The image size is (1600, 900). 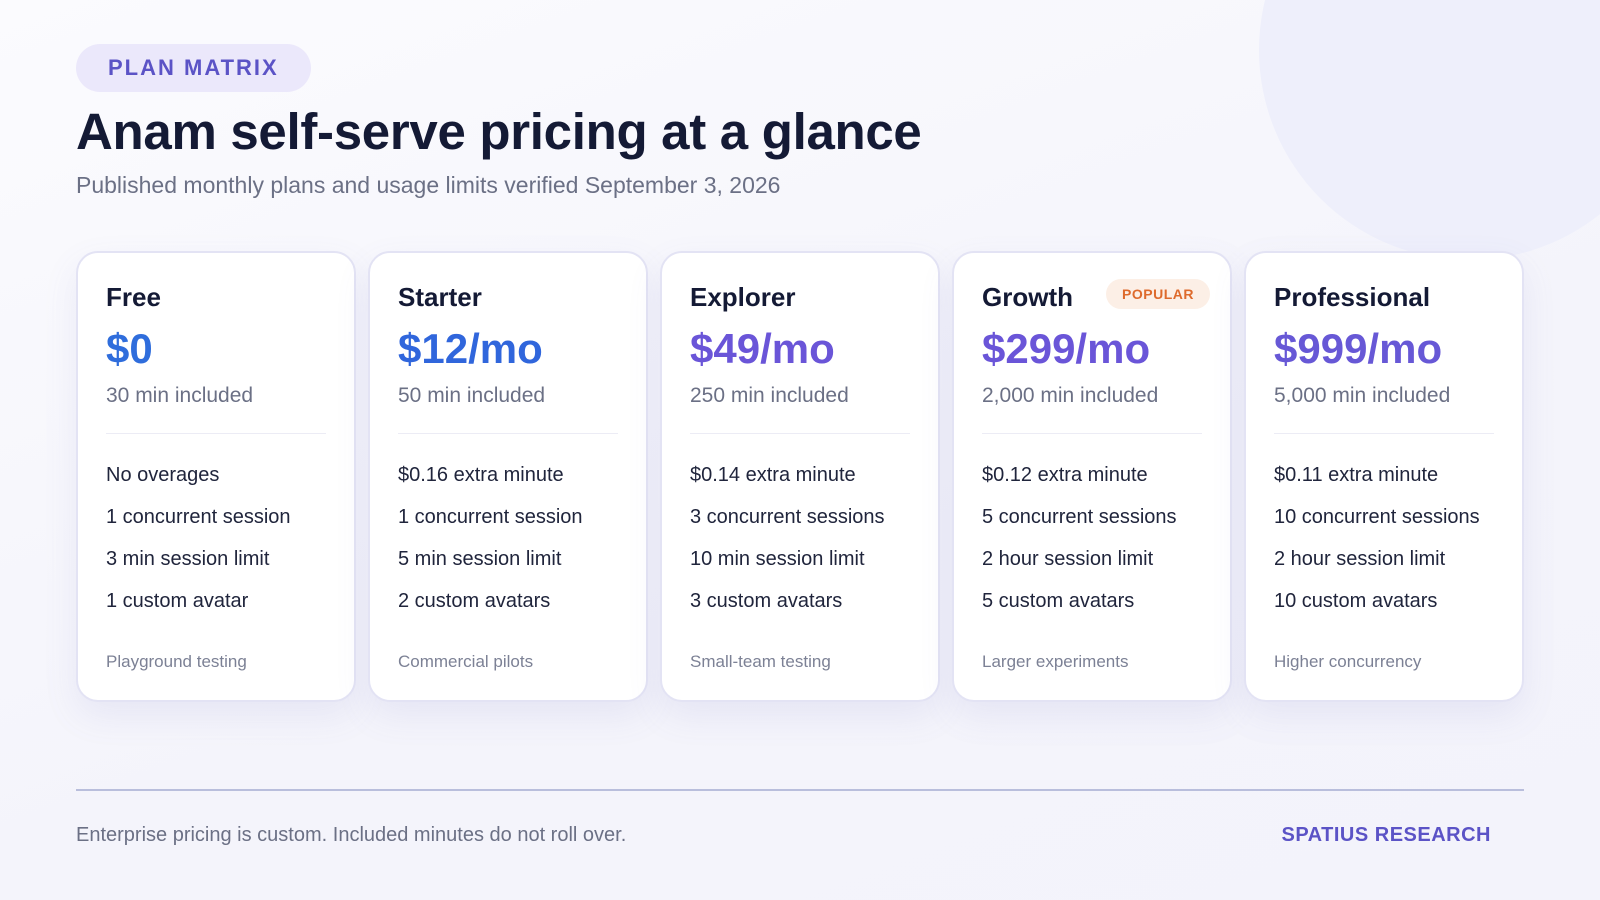 What do you see at coordinates (1377, 517) in the screenshot?
I see `feature-item: 10 concurrent sessions` at bounding box center [1377, 517].